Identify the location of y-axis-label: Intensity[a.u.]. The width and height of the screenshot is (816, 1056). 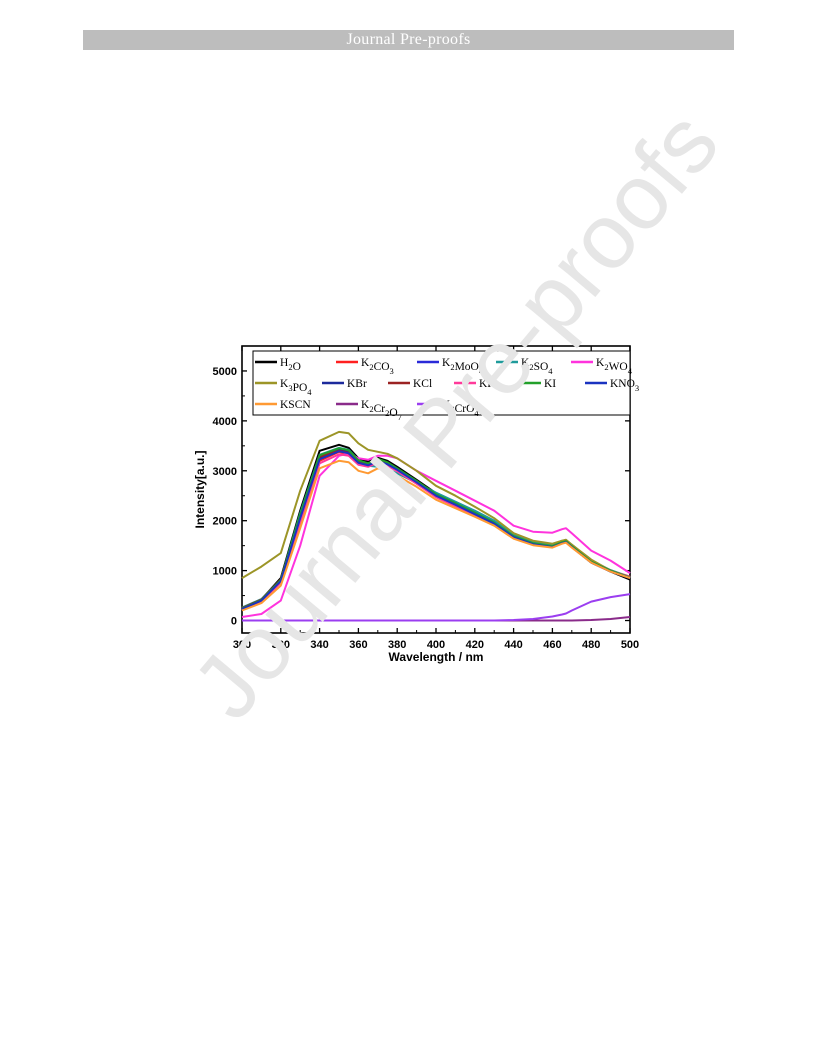
(200, 489).